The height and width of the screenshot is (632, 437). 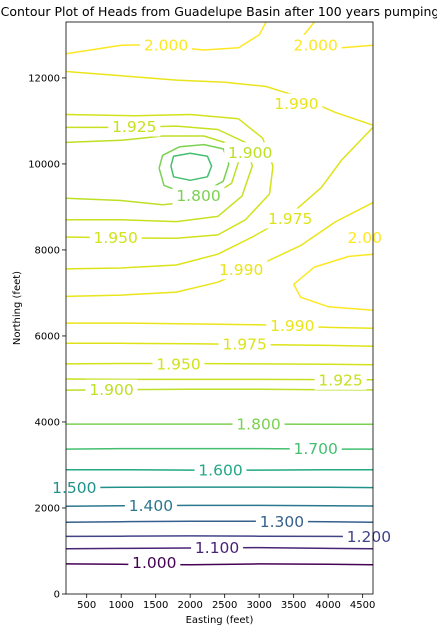 What do you see at coordinates (220, 620) in the screenshot?
I see `x-axis-label: Easting (feet)` at bounding box center [220, 620].